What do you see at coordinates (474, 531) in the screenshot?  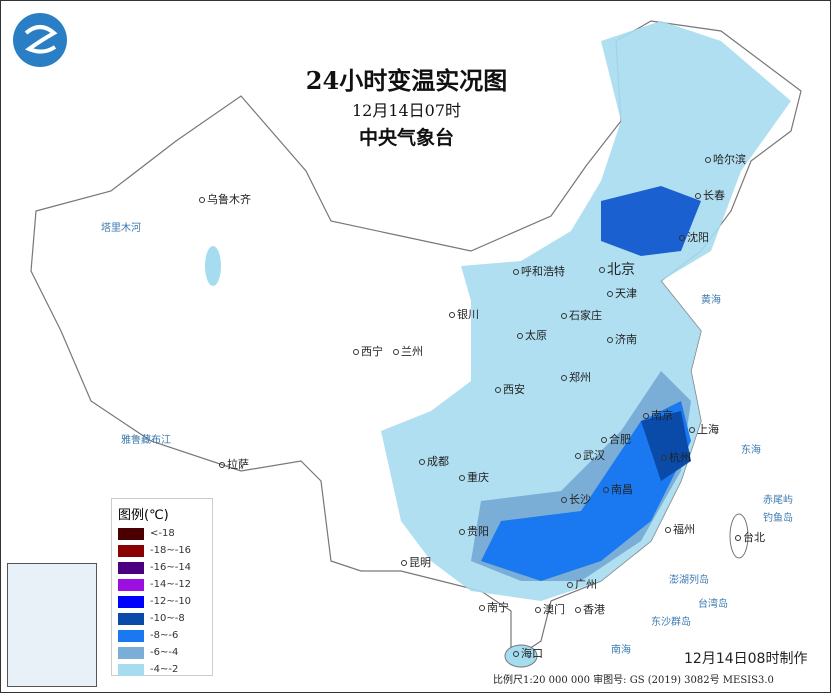 I see `city-label: 贵阳` at bounding box center [474, 531].